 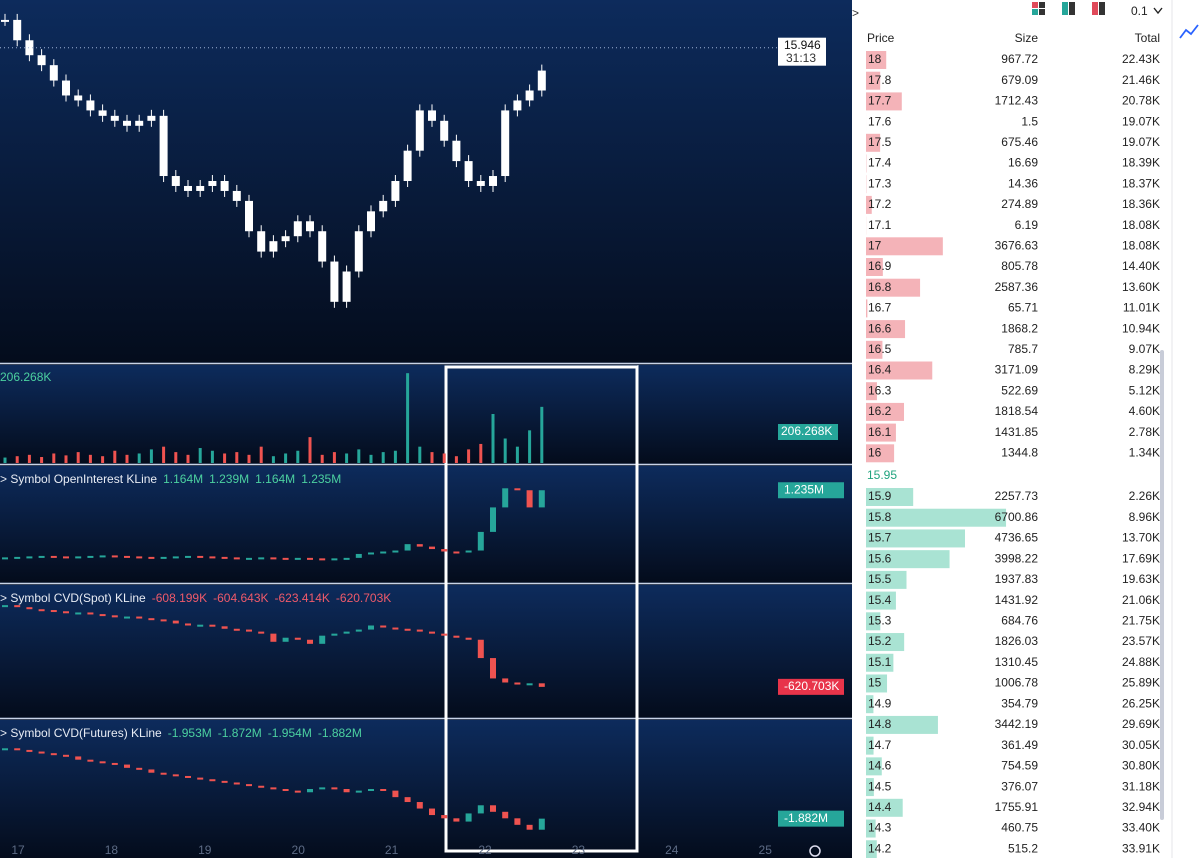 What do you see at coordinates (240, 733) in the screenshot?
I see `pane-legend-value: -1.872M` at bounding box center [240, 733].